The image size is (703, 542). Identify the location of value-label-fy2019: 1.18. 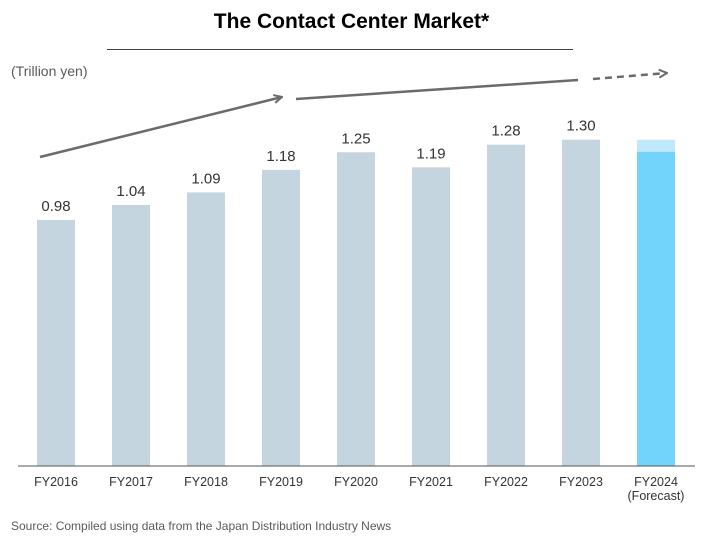
(280, 156).